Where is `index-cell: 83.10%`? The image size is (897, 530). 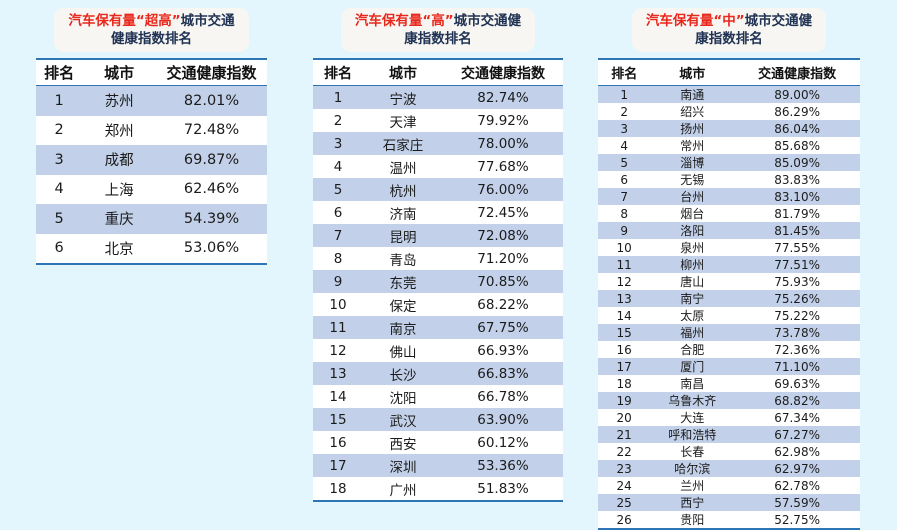 index-cell: 83.10% is located at coordinates (797, 196).